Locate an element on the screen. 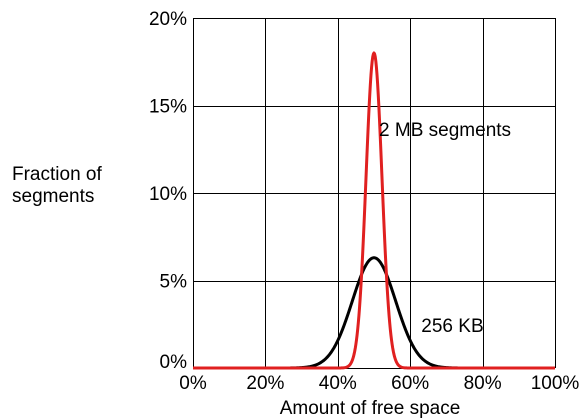  y-tick-label: 0% is located at coordinates (174, 362).